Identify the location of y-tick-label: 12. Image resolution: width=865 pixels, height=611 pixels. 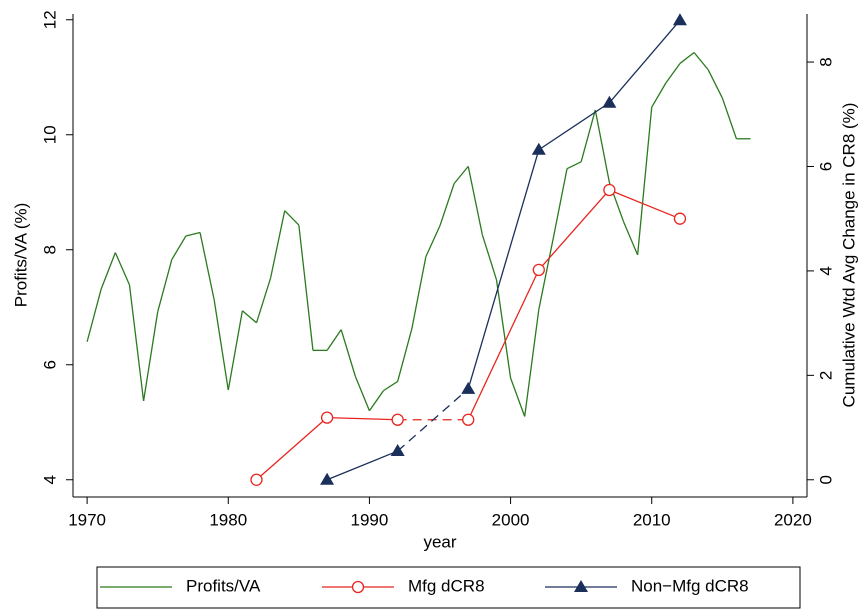
(49, 19).